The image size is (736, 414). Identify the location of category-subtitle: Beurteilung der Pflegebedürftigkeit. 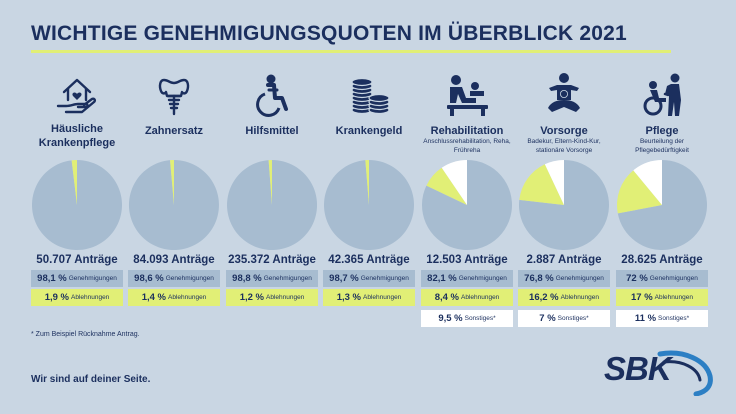
(662, 146).